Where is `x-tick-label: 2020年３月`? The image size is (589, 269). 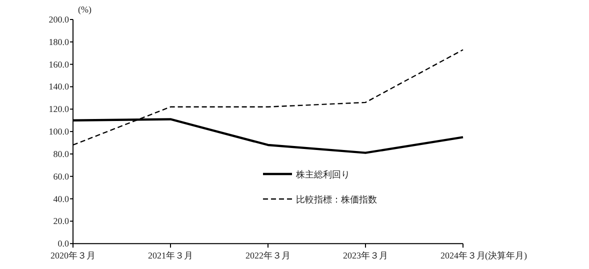 x-tick-label: 2020年３月 is located at coordinates (73, 255).